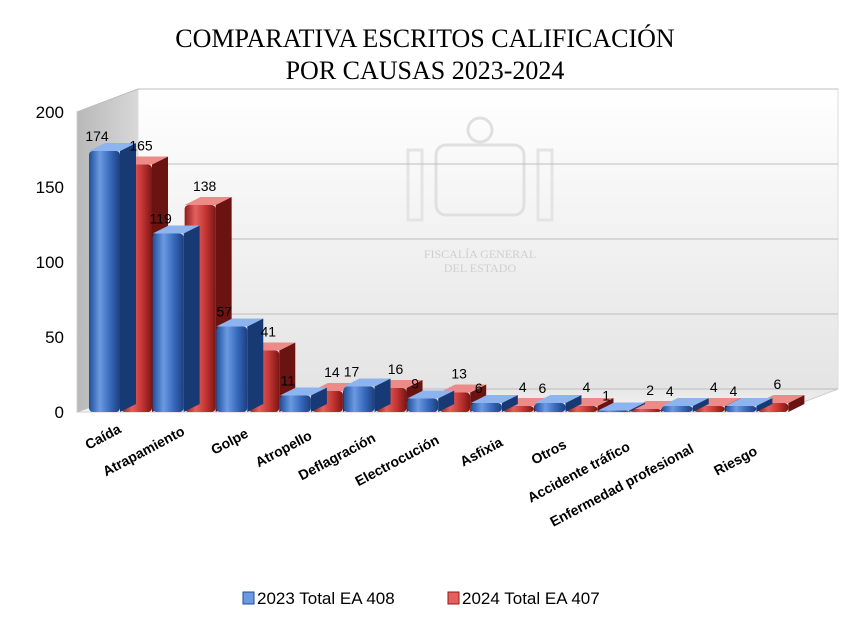 The image size is (851, 634). Describe the element at coordinates (102, 436) in the screenshot. I see `x-tick-label: Caída` at that location.